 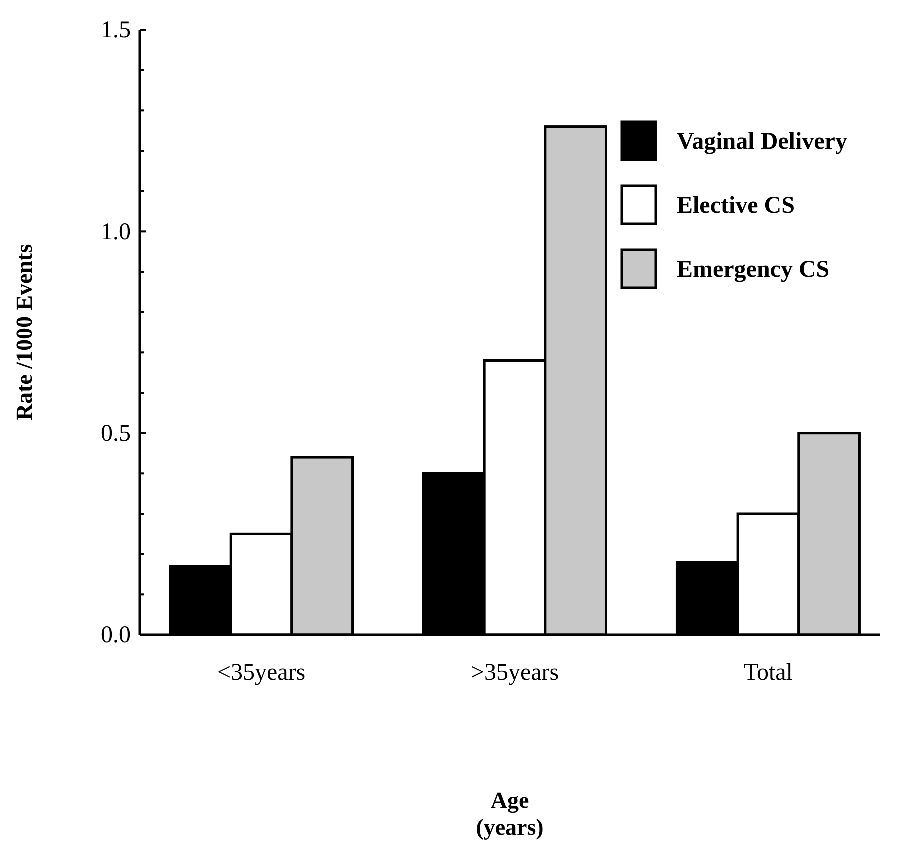 I want to click on y-tick-label: 1.5, so click(x=116, y=31).